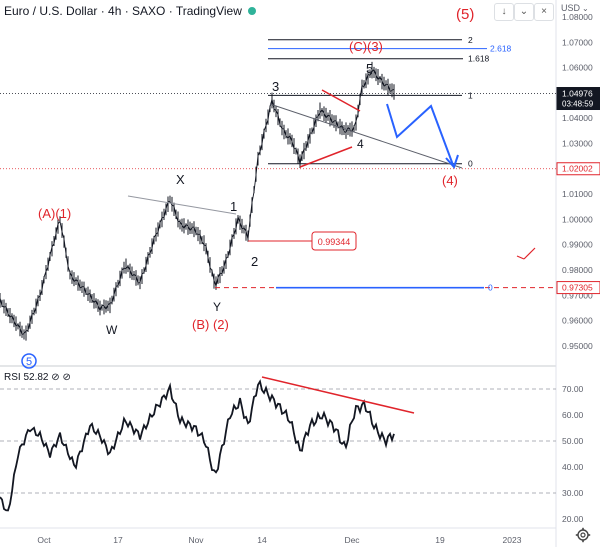 This screenshot has width=600, height=552. Describe the element at coordinates (66, 377) in the screenshot. I see `settings-toggle-icon: ⊘` at that location.